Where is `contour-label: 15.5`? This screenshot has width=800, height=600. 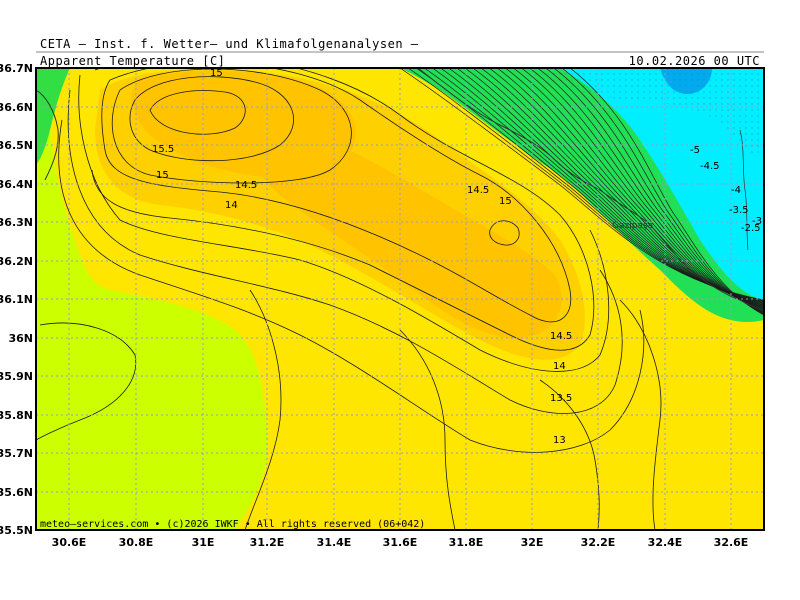 contour-label: 15.5 is located at coordinates (163, 149).